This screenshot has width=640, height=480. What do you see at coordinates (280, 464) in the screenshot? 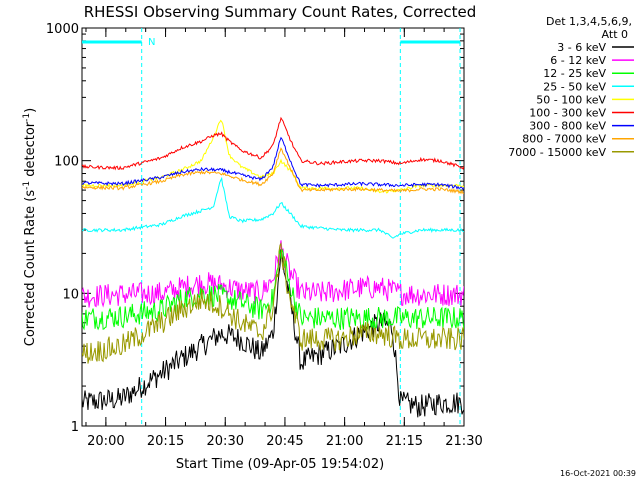
I see `x-axis-label: Start Time (09-Apr-05 19:54:02)` at bounding box center [280, 464].